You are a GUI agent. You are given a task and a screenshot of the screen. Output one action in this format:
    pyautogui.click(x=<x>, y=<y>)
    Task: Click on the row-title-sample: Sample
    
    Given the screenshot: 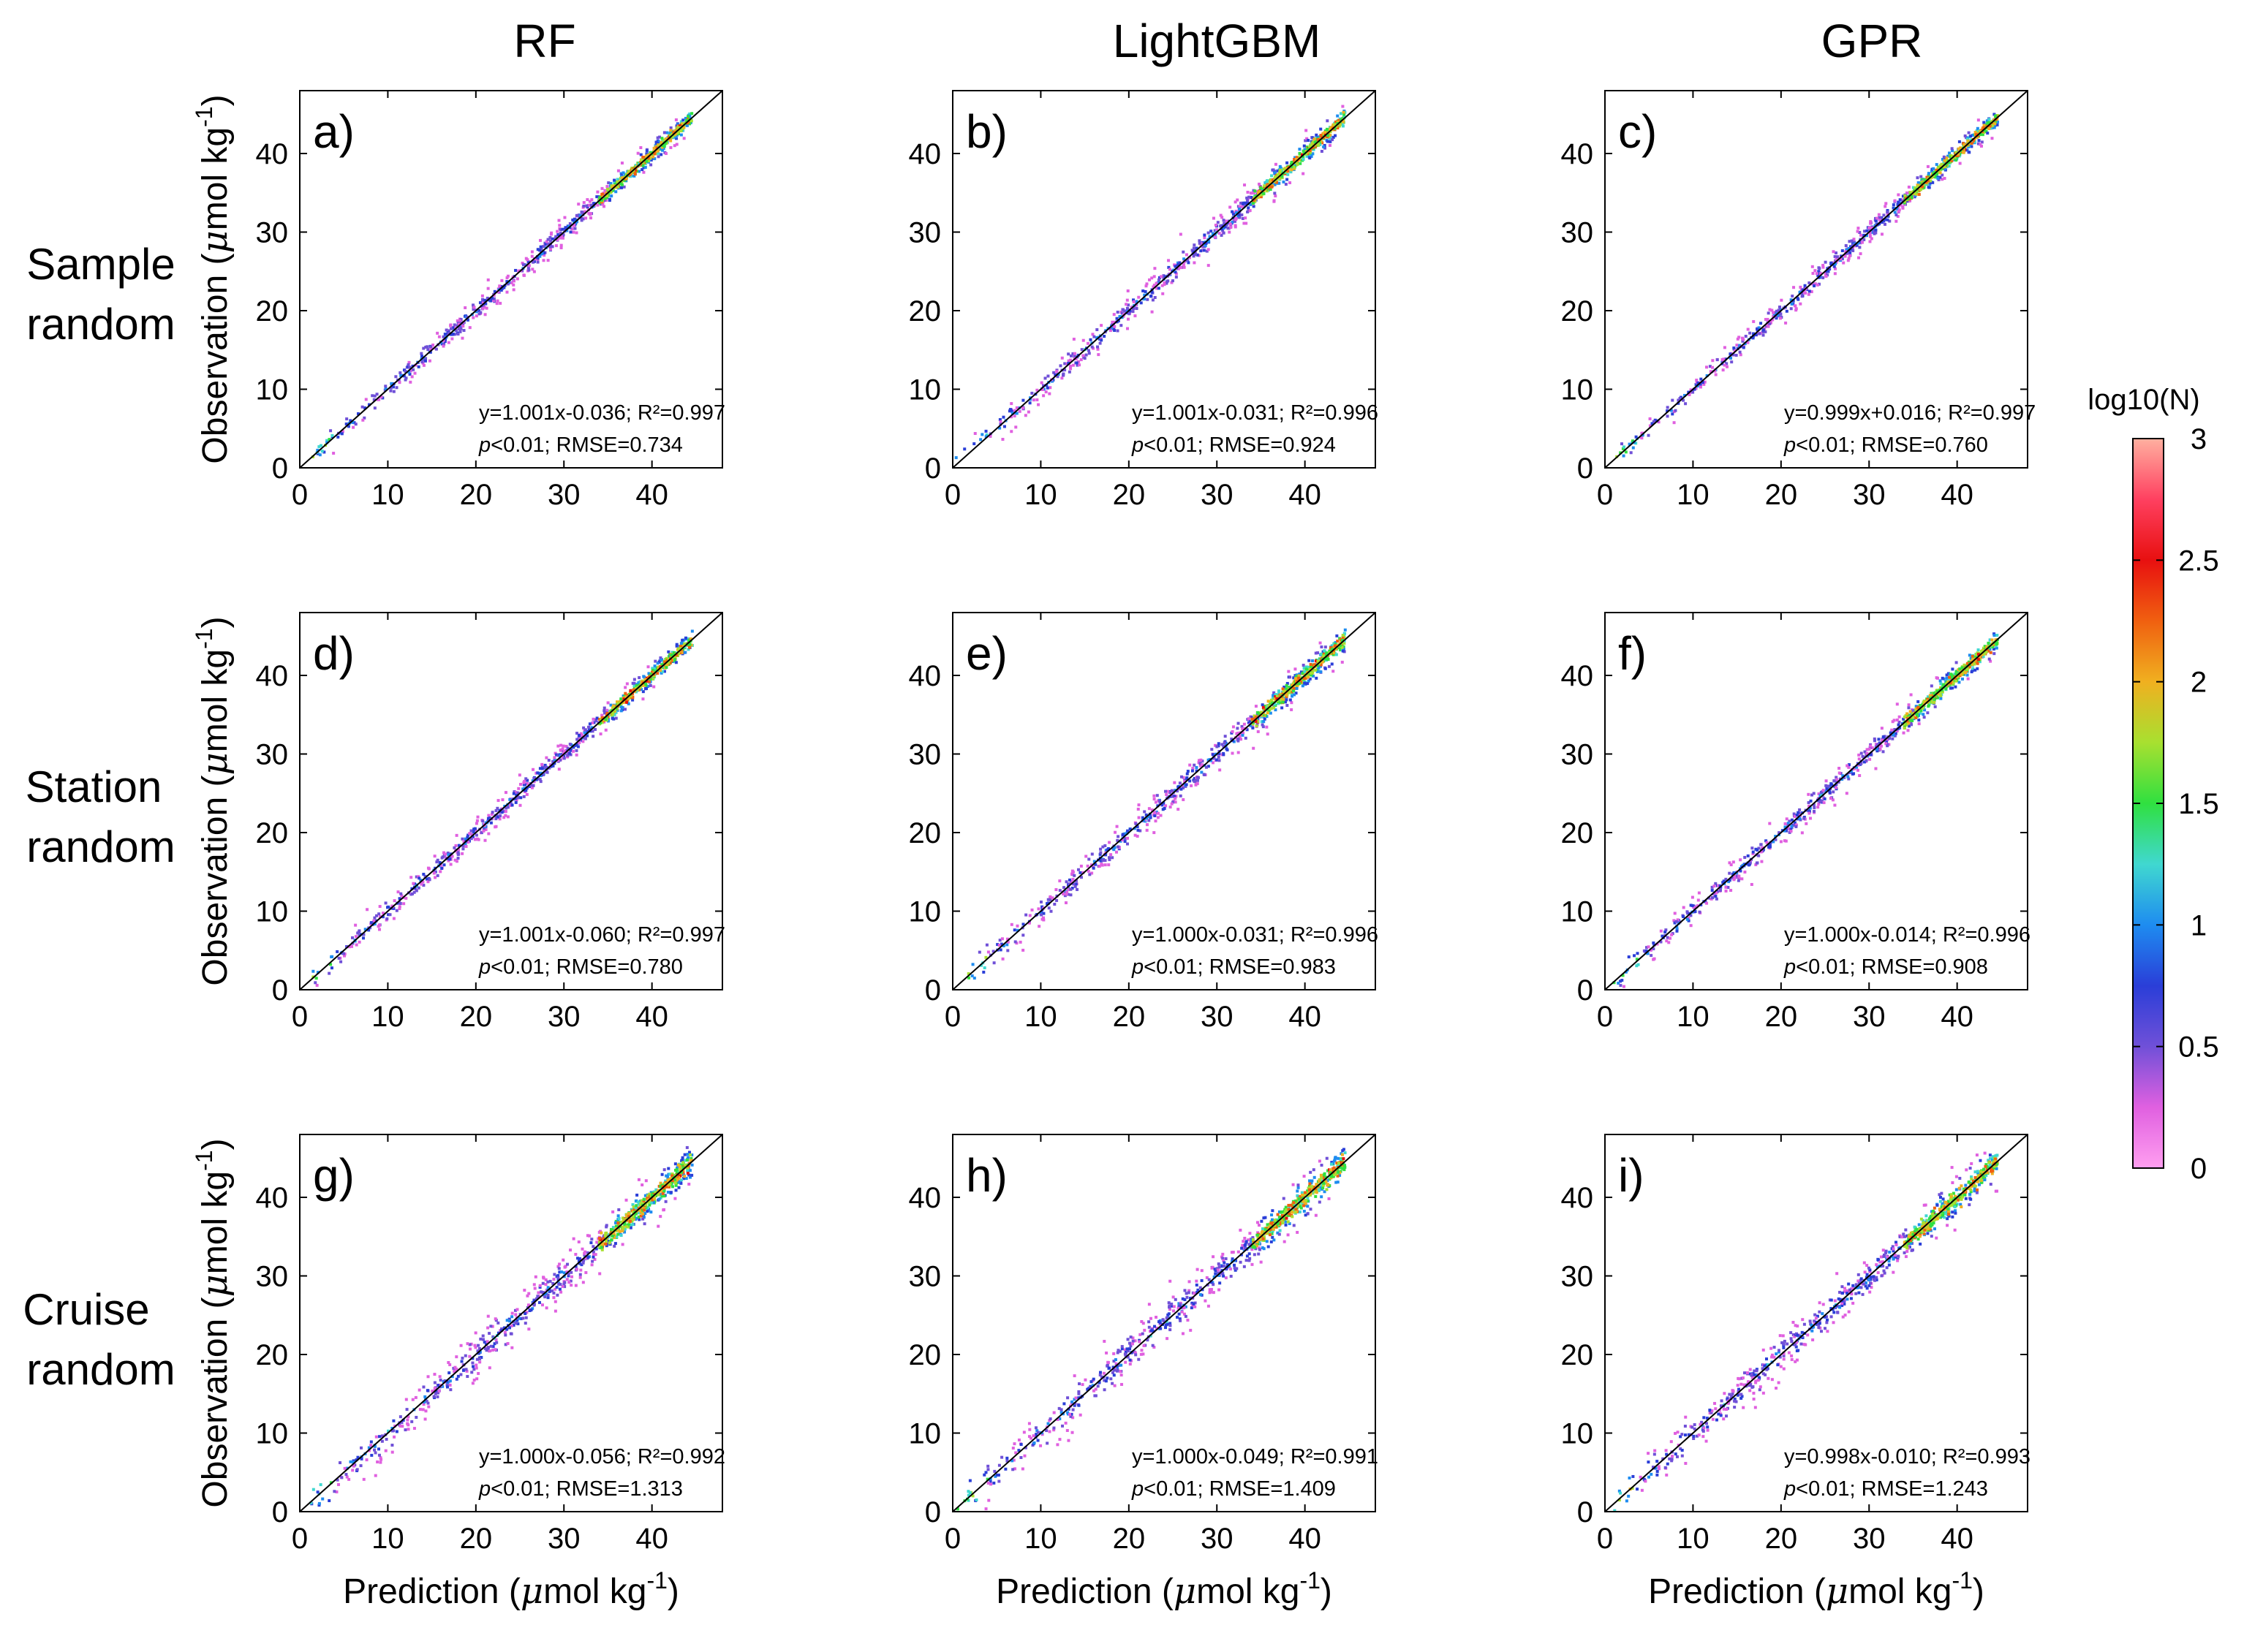 What is the action you would take?
    pyautogui.click(x=100, y=264)
    